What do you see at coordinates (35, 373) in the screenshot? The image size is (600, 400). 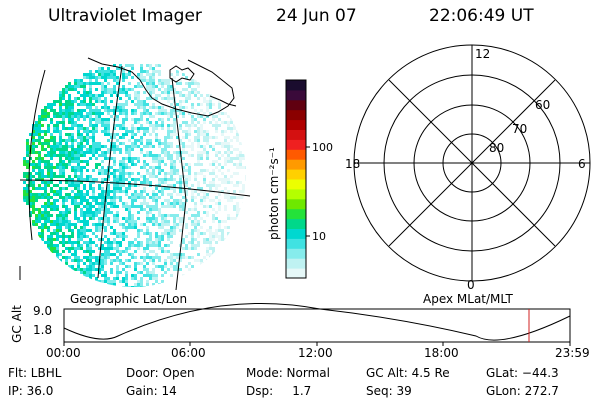 I see `info-filter: Flt: LBHL` at bounding box center [35, 373].